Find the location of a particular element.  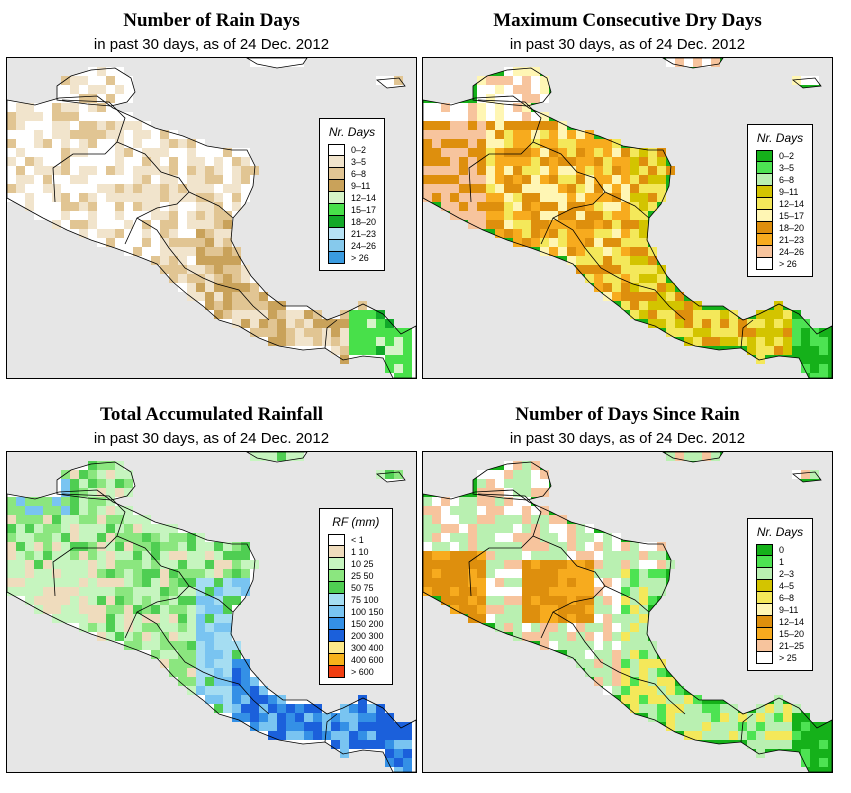

legend-item: 15–17 is located at coordinates (780, 216).